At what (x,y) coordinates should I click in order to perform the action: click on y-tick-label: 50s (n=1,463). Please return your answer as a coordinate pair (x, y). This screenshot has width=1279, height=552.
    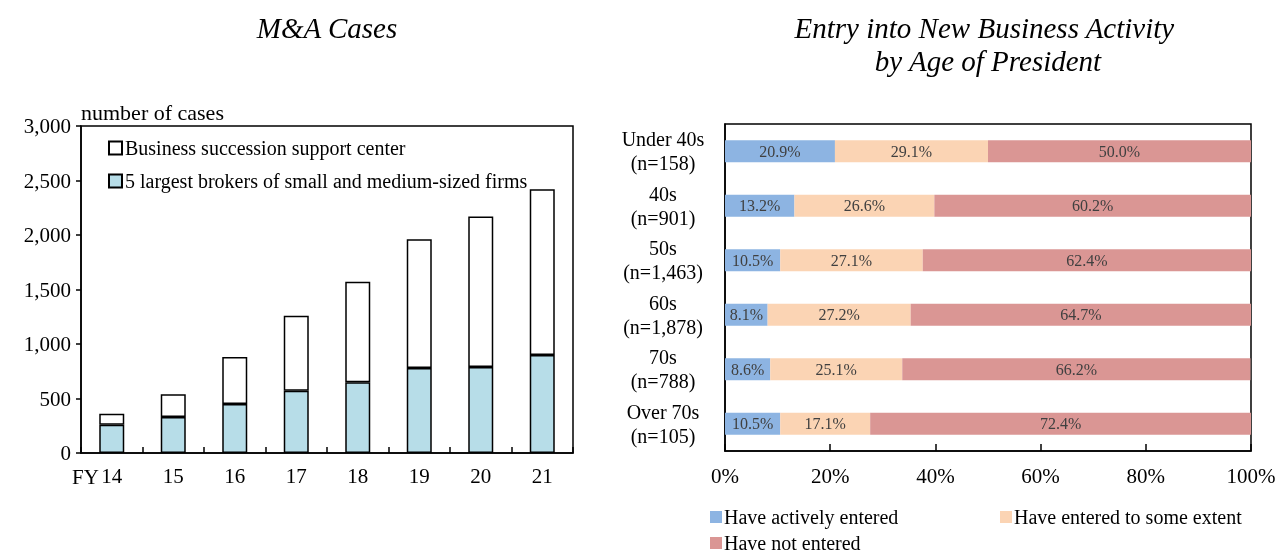
    Looking at the image, I should click on (663, 261).